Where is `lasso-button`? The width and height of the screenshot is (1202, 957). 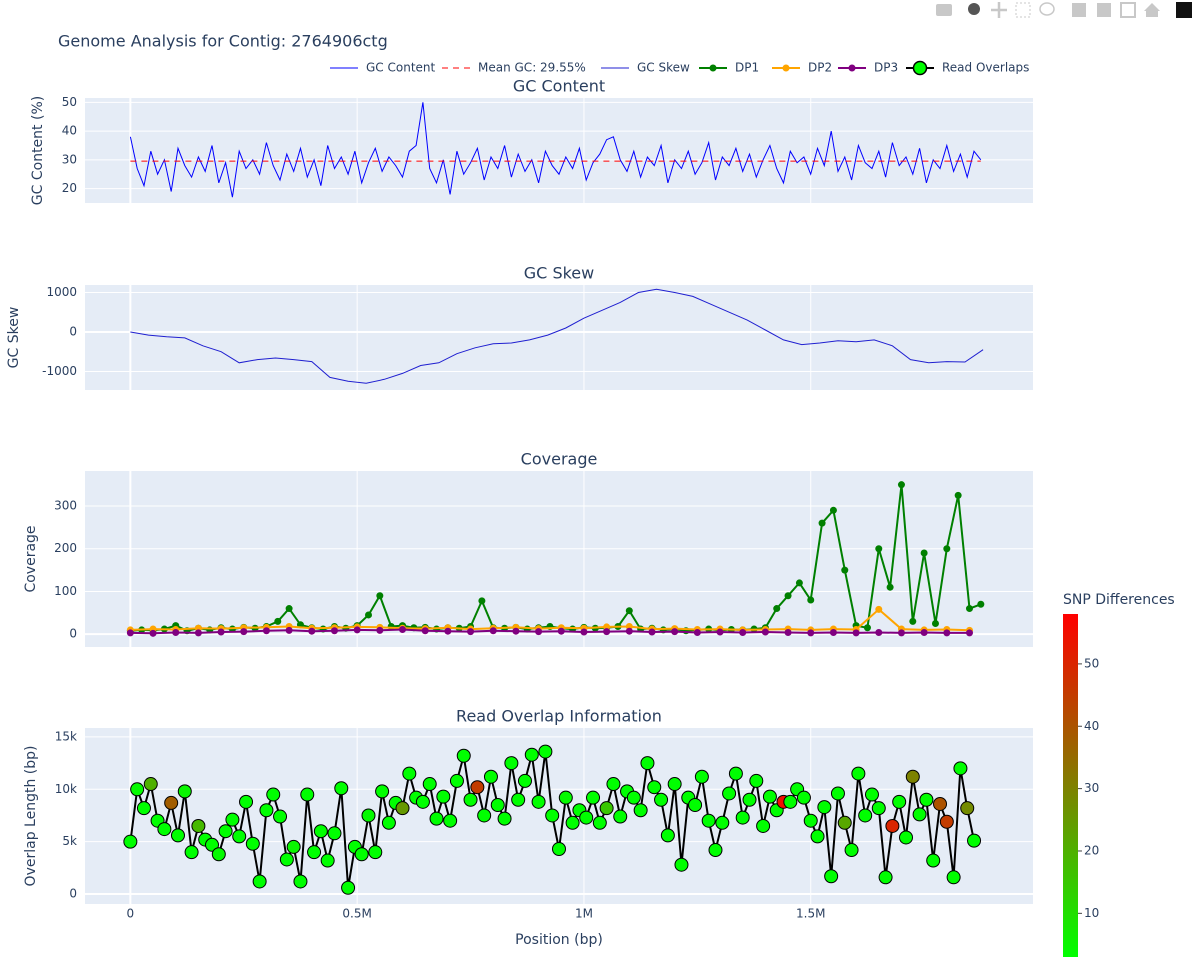
lasso-button is located at coordinates (1047, 9).